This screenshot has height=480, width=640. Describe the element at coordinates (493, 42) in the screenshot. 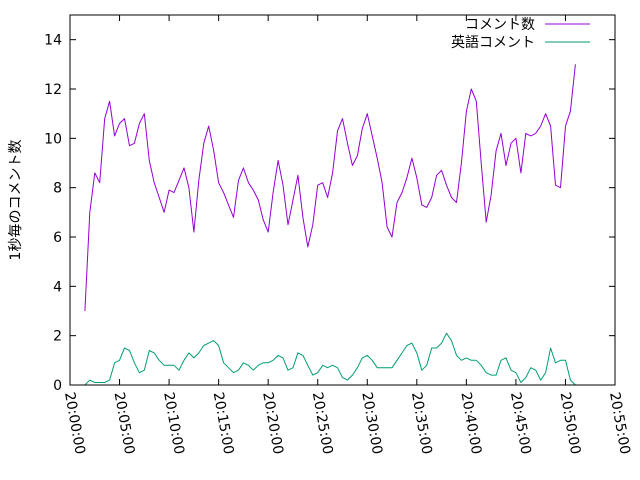

I see `legend-label-1: 英語コメント` at that location.